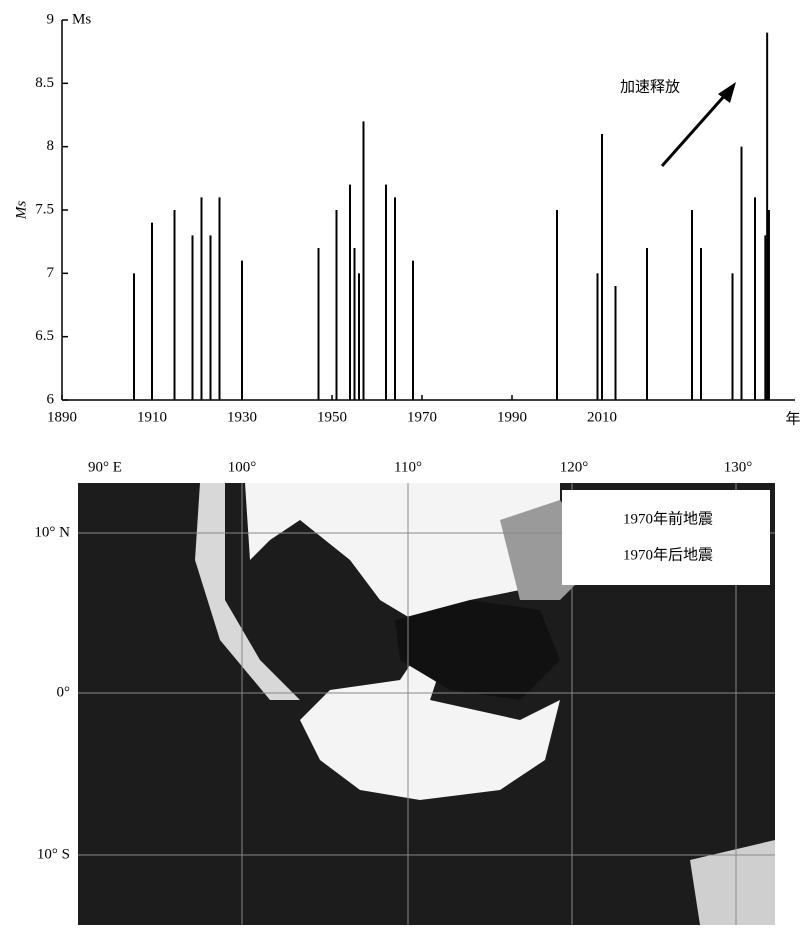 The width and height of the screenshot is (804, 939). I want to click on x-tick-label: 1890, so click(62, 417).